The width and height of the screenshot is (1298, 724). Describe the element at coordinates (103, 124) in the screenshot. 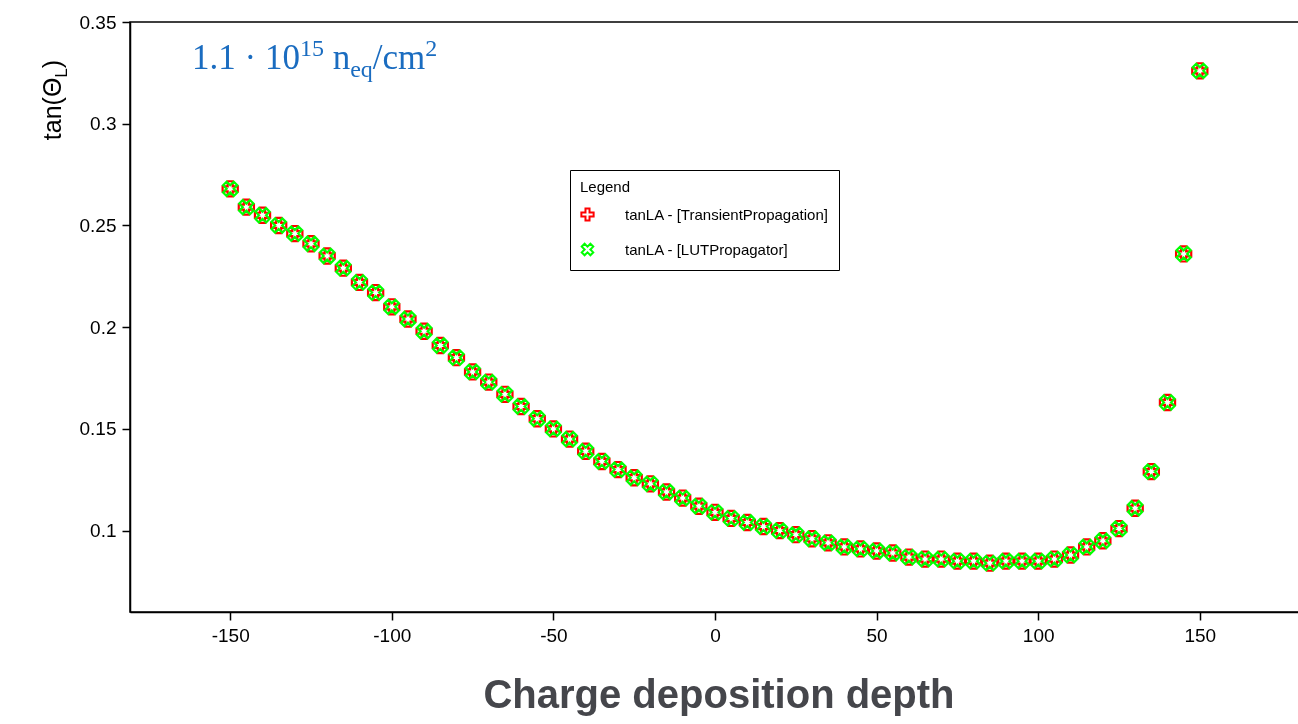

I see `y-tick-label: 0.3` at that location.